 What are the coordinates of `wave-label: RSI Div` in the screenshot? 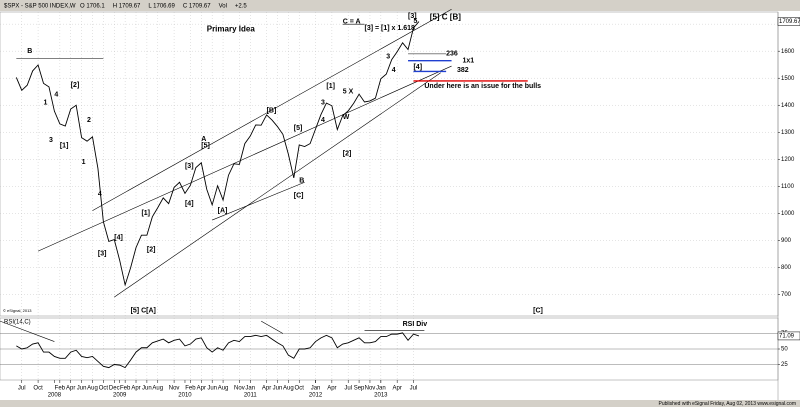 It's located at (415, 324).